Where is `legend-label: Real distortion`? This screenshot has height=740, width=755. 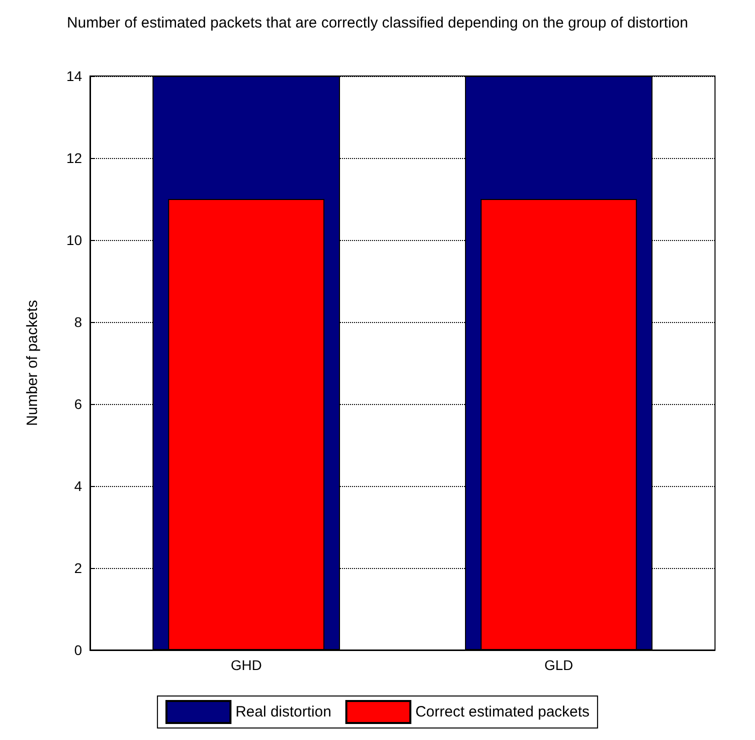
legend-label: Real distortion is located at coordinates (283, 712).